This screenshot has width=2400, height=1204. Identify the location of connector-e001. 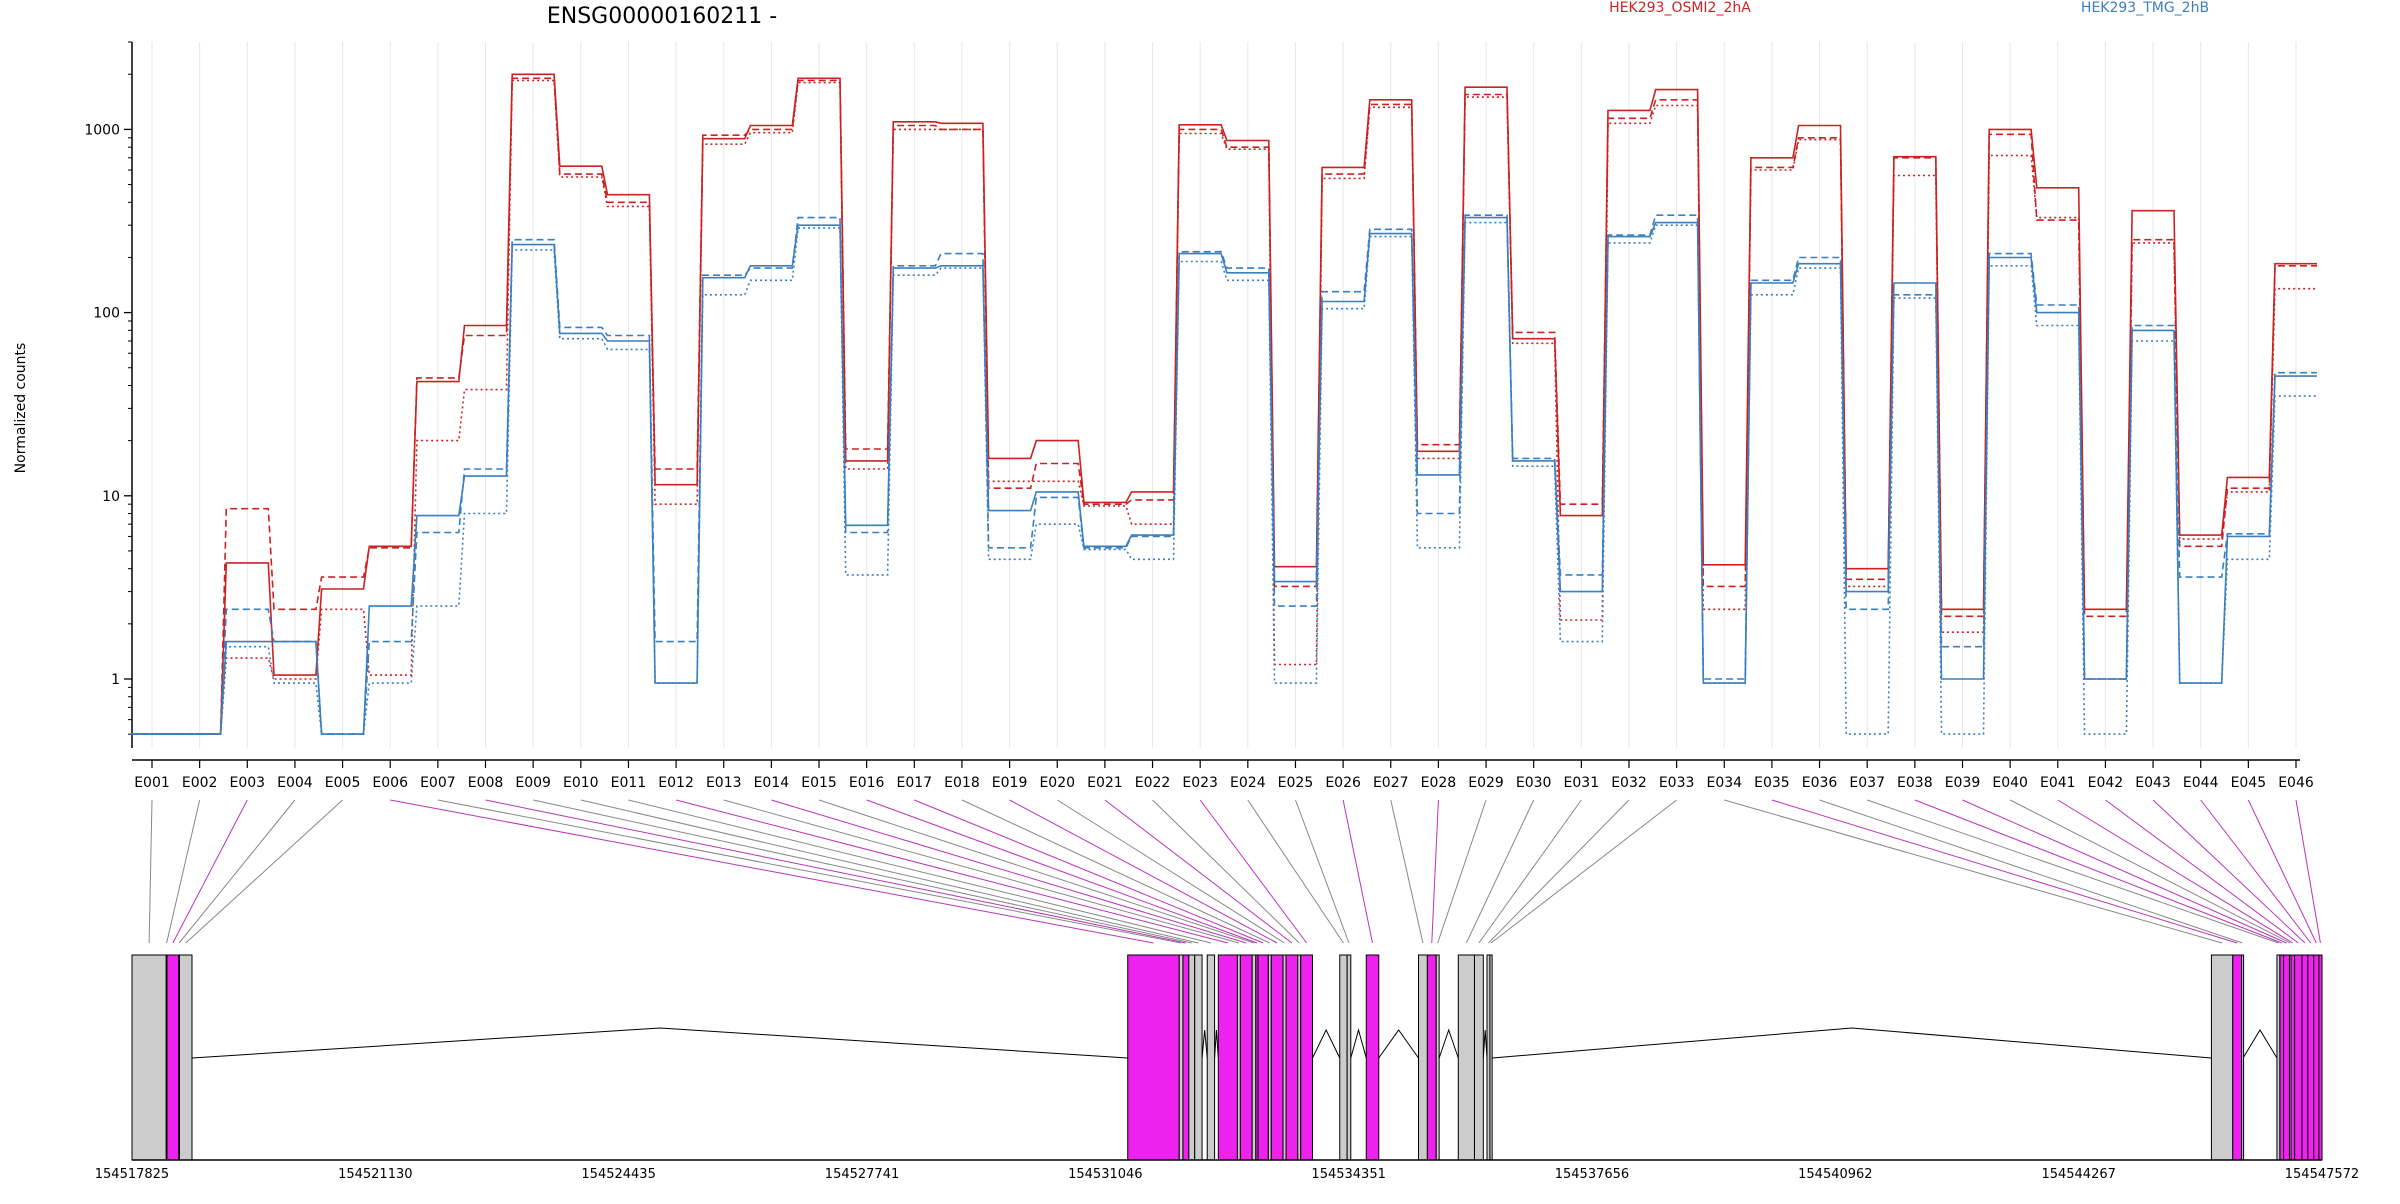
(150, 871).